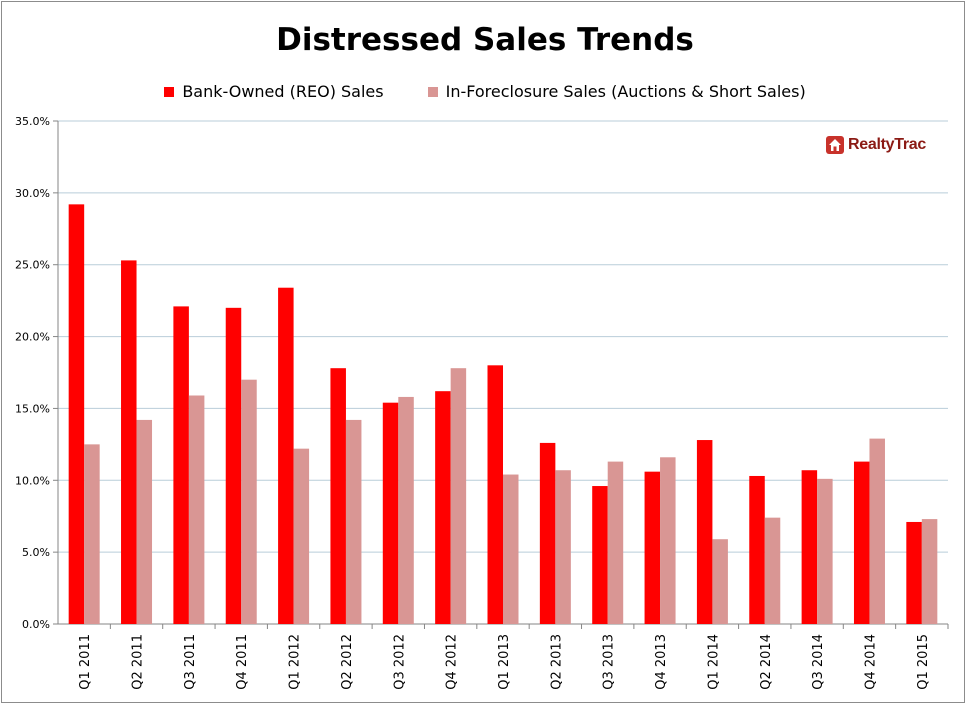  Describe the element at coordinates (609, 662) in the screenshot. I see `x-tick-label: Q3 2013` at that location.